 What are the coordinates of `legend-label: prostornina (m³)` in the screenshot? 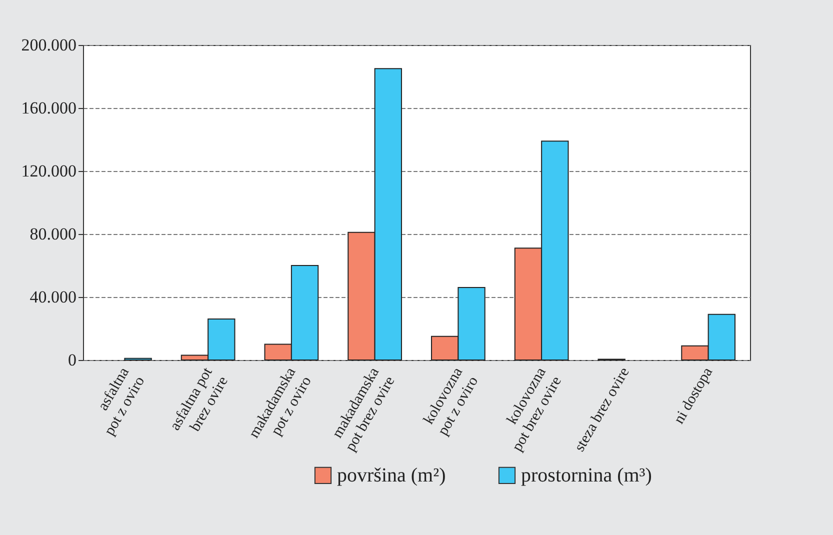 It's located at (586, 475).